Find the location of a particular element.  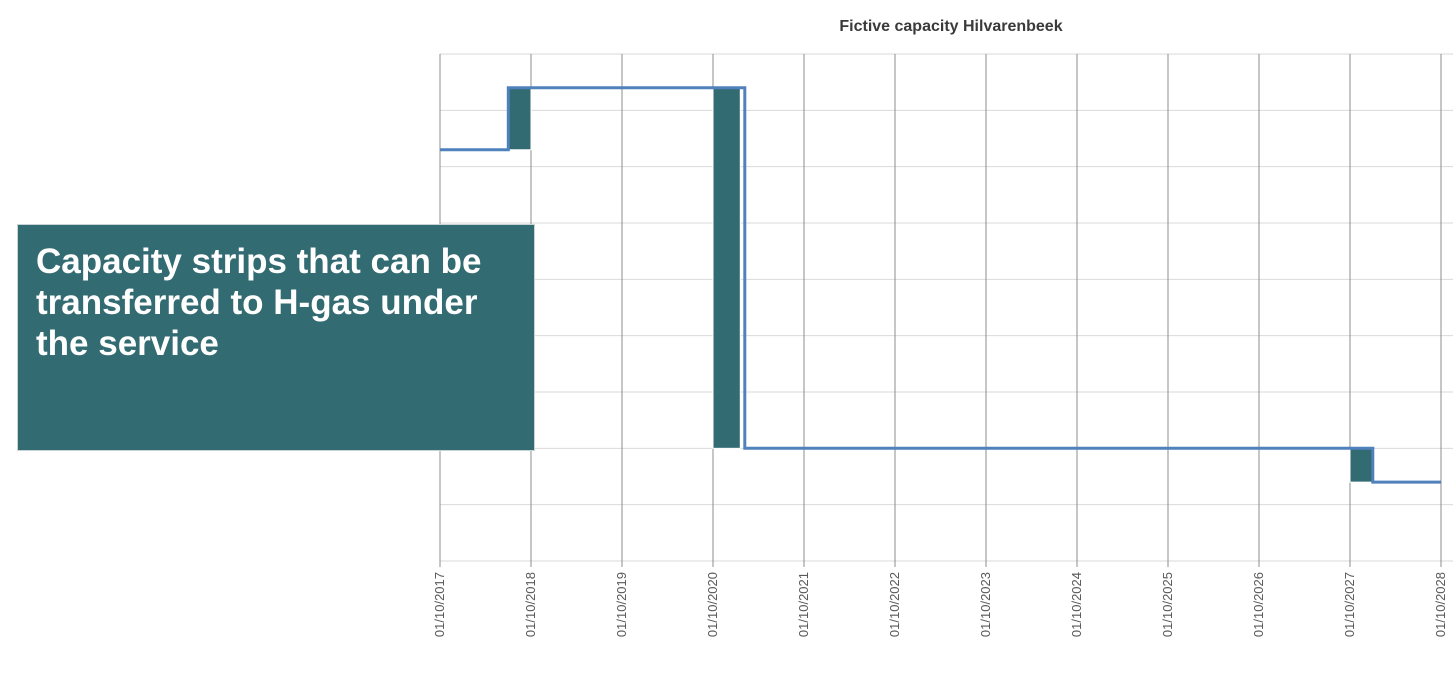

x-tick-label: 01/10/2020 is located at coordinates (712, 604).